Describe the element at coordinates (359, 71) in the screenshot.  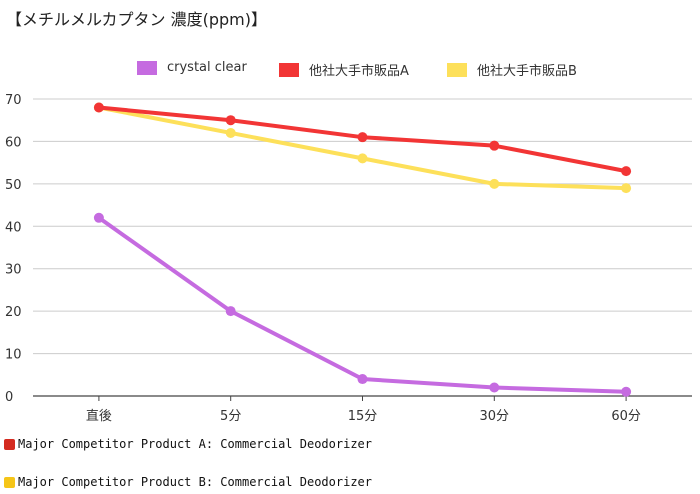
I see `legend-label: 他社大手市販品A` at that location.